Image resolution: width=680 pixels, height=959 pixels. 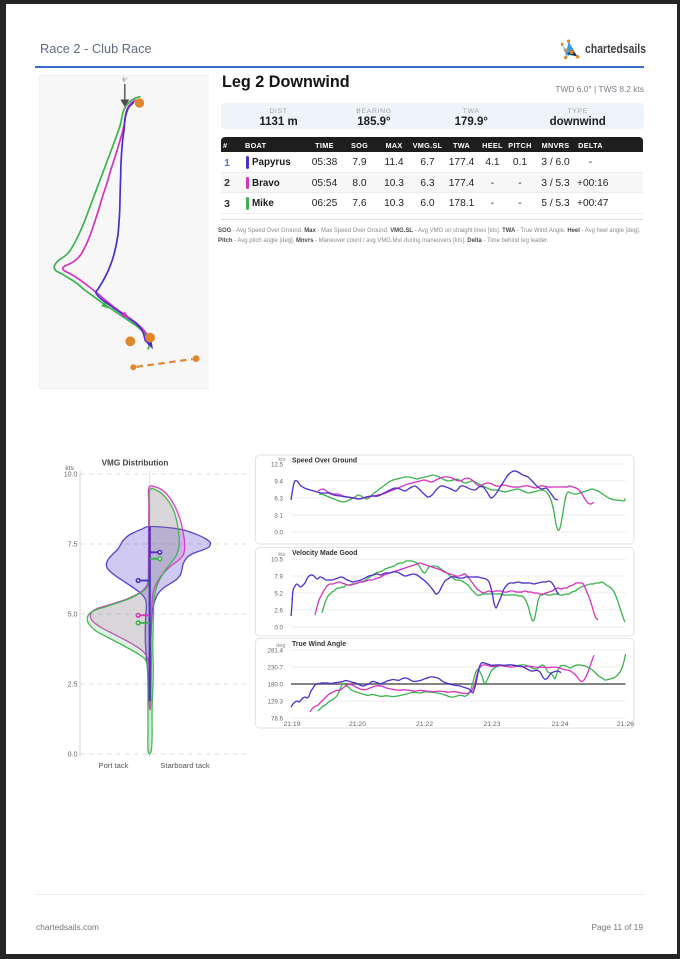 I want to click on svg-text: Port tack, so click(x=114, y=765).